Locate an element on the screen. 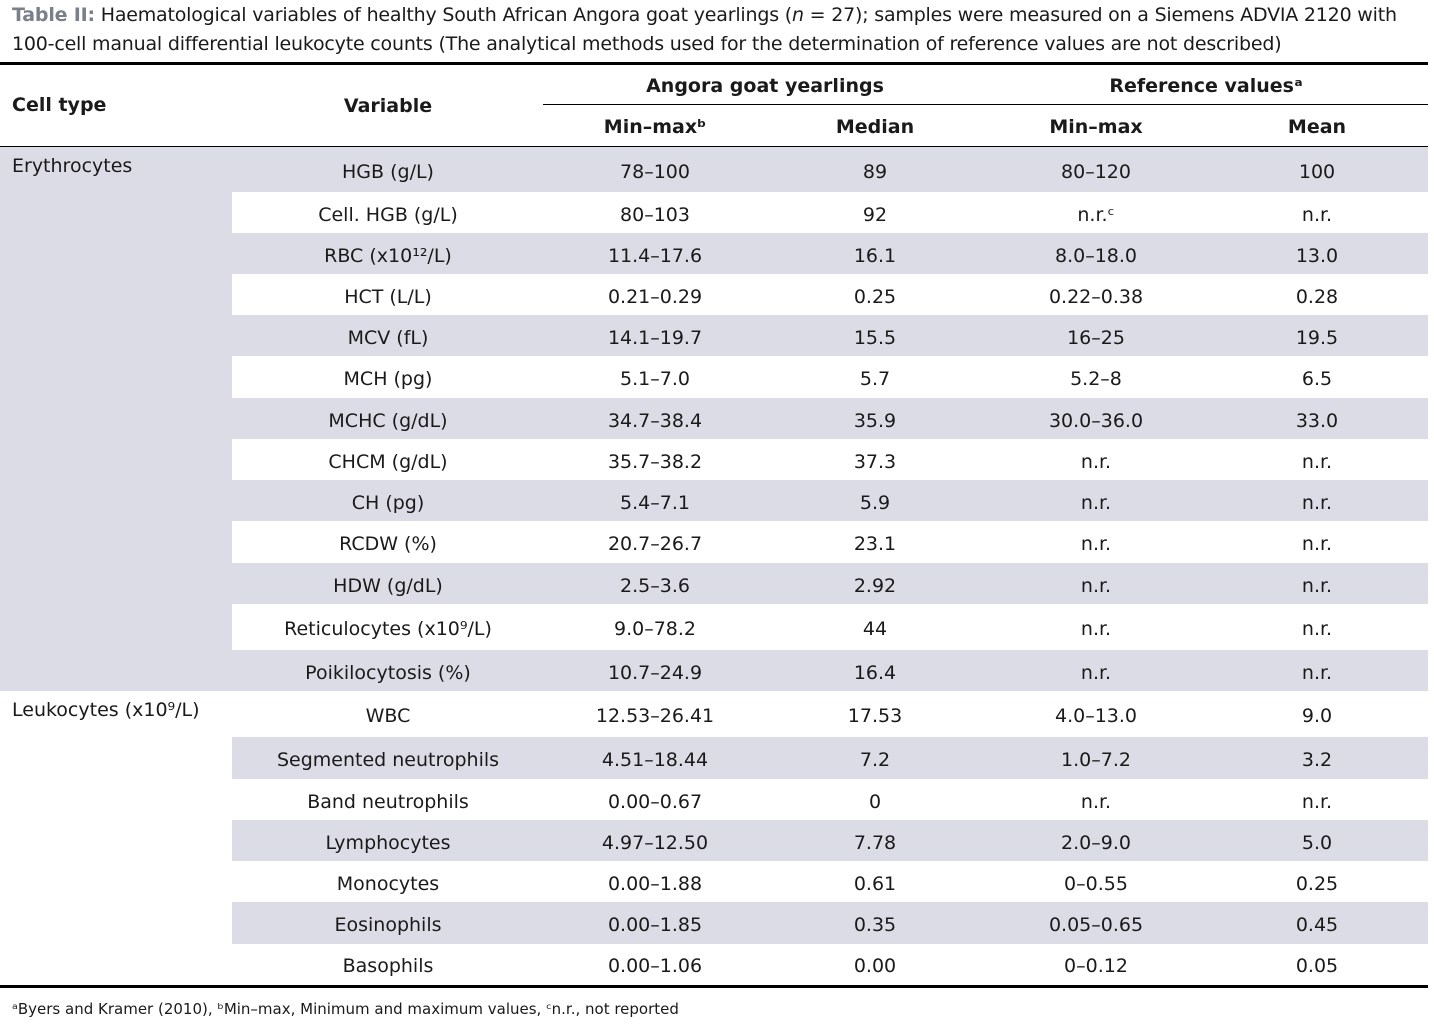  value: 0–0.55 is located at coordinates (1096, 883).